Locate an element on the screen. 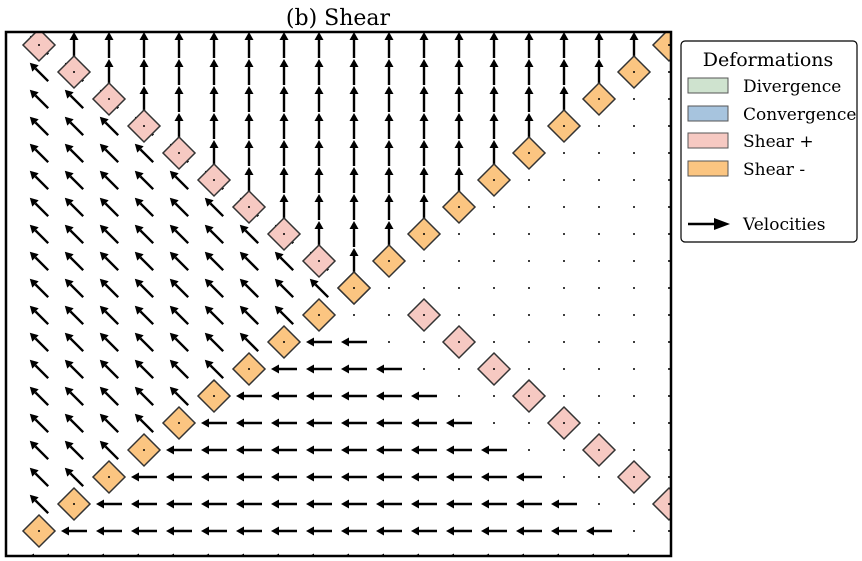 This screenshot has width=862, height=561. legend-label: Convergence is located at coordinates (799, 115).